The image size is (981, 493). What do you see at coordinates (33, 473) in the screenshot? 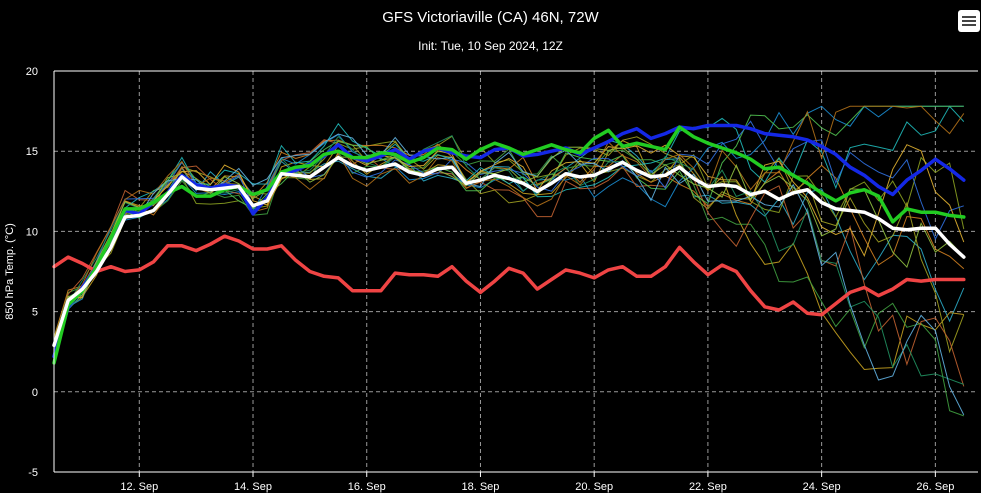
I see `y-tick-label: -5` at bounding box center [33, 473].